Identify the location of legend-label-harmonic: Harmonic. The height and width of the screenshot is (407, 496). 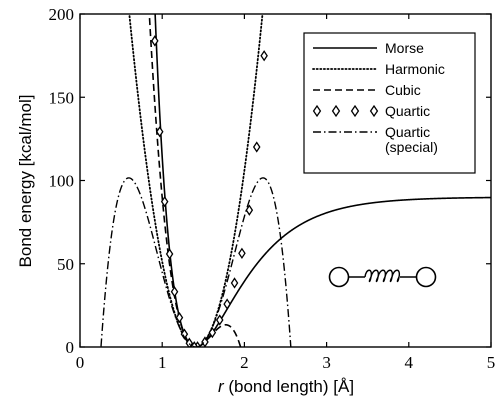
(415, 69).